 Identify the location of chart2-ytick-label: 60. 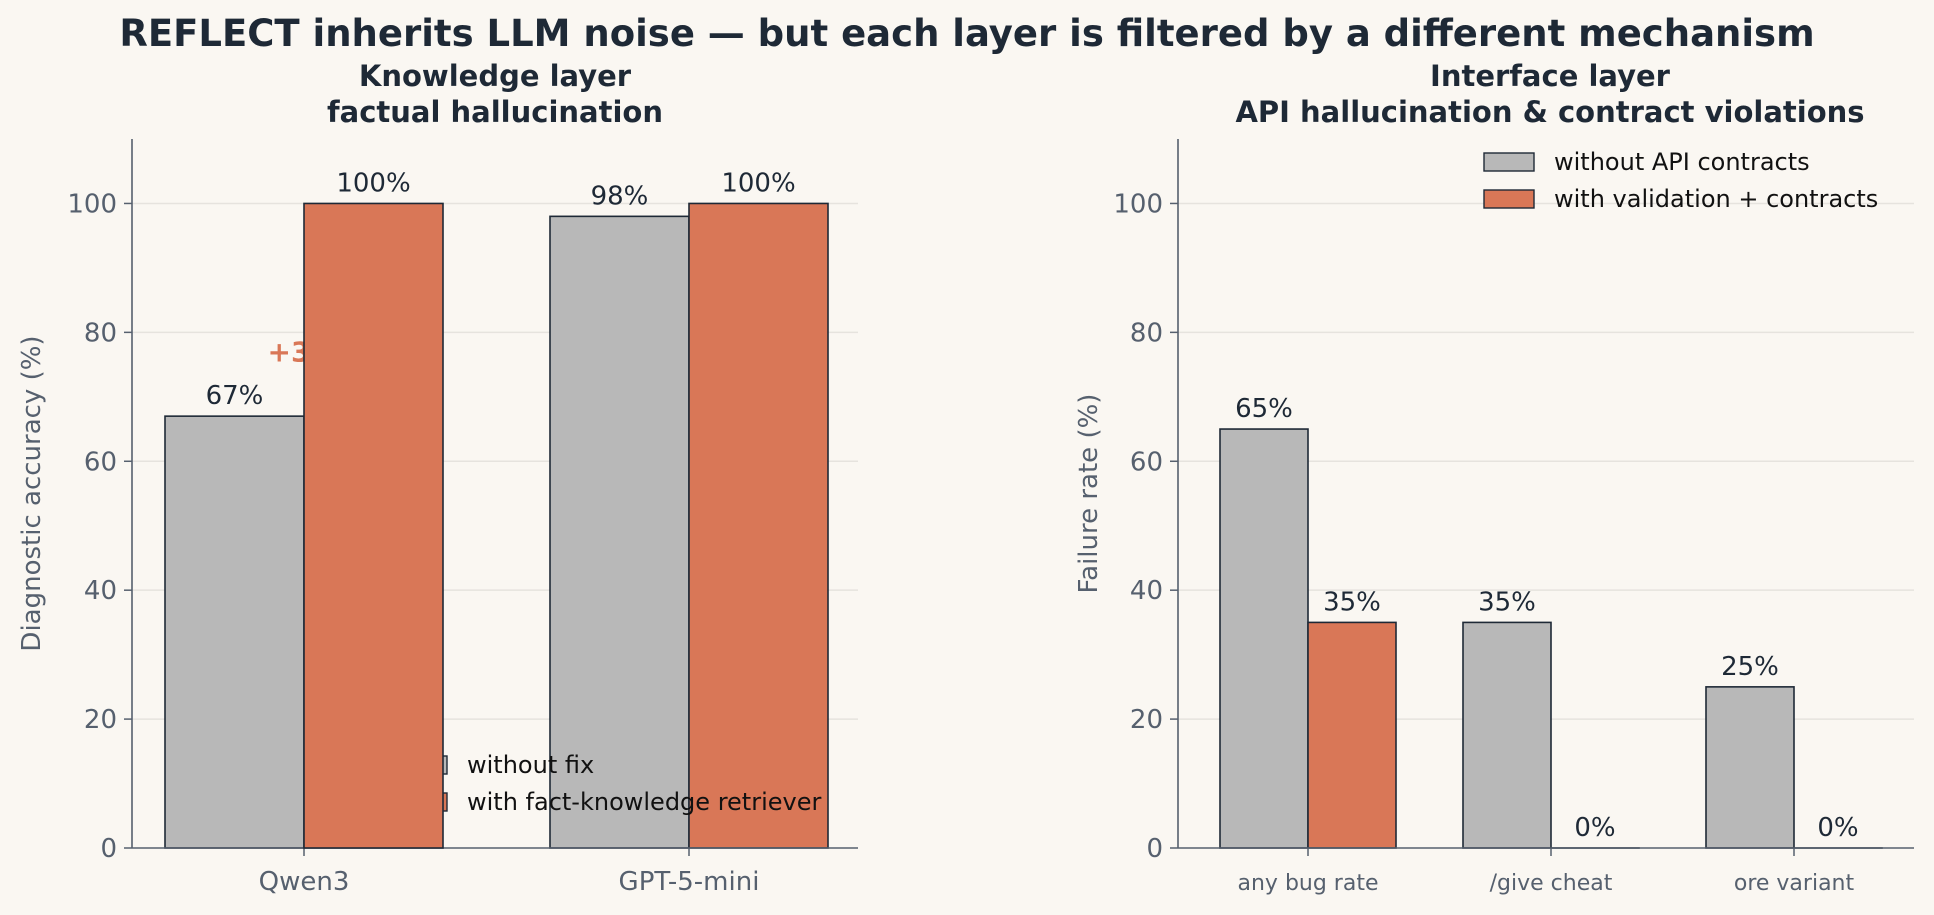
(1146, 462).